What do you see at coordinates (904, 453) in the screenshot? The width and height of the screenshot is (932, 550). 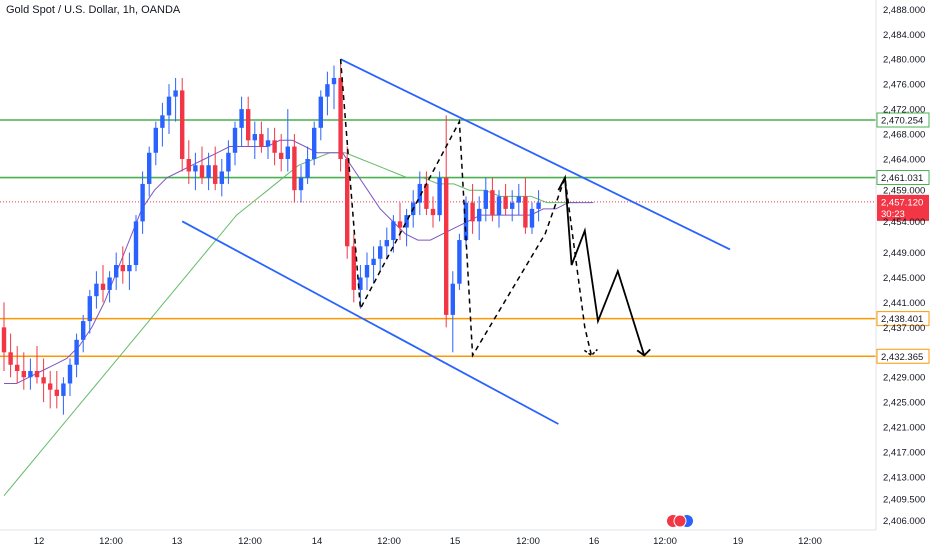 I see `y-tick-label: 2,417.000` at bounding box center [904, 453].